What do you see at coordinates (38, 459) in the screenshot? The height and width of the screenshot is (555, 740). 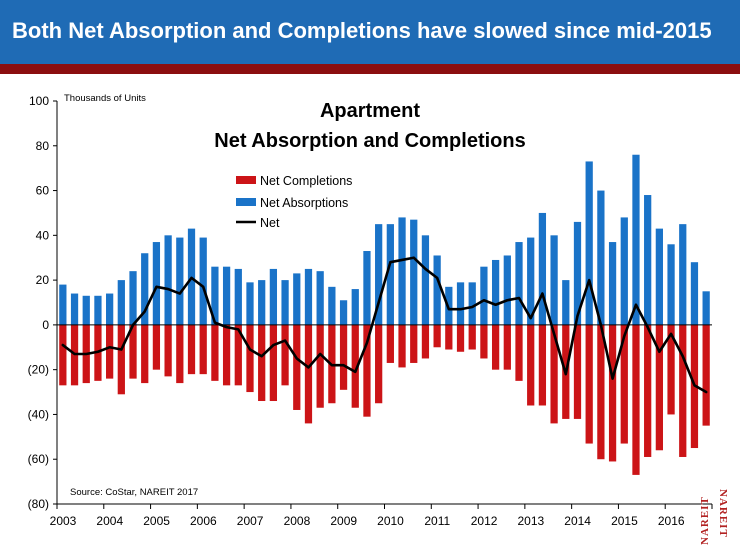 I see `y-tick-label: (60)` at bounding box center [38, 459].